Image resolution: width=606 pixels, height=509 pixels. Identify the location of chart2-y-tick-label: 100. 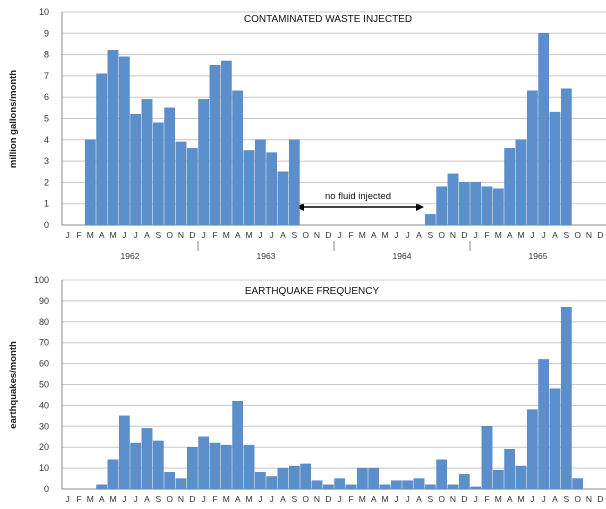
(41, 280).